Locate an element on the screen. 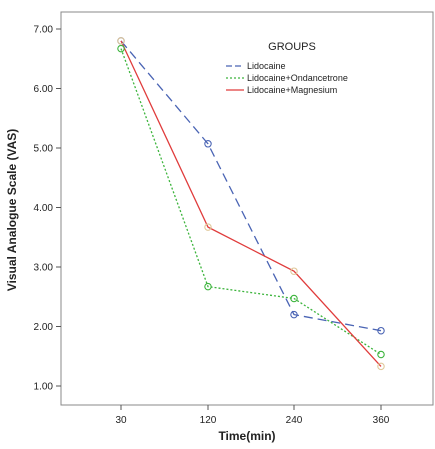 The width and height of the screenshot is (435, 449). legend-label: Lidocaine+Magnesium is located at coordinates (292, 90).